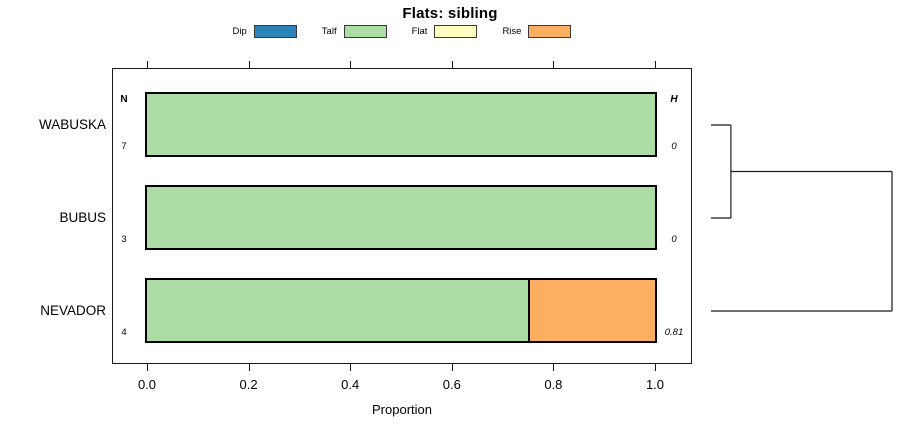  I want to click on category-label: BUBUS, so click(82, 217).